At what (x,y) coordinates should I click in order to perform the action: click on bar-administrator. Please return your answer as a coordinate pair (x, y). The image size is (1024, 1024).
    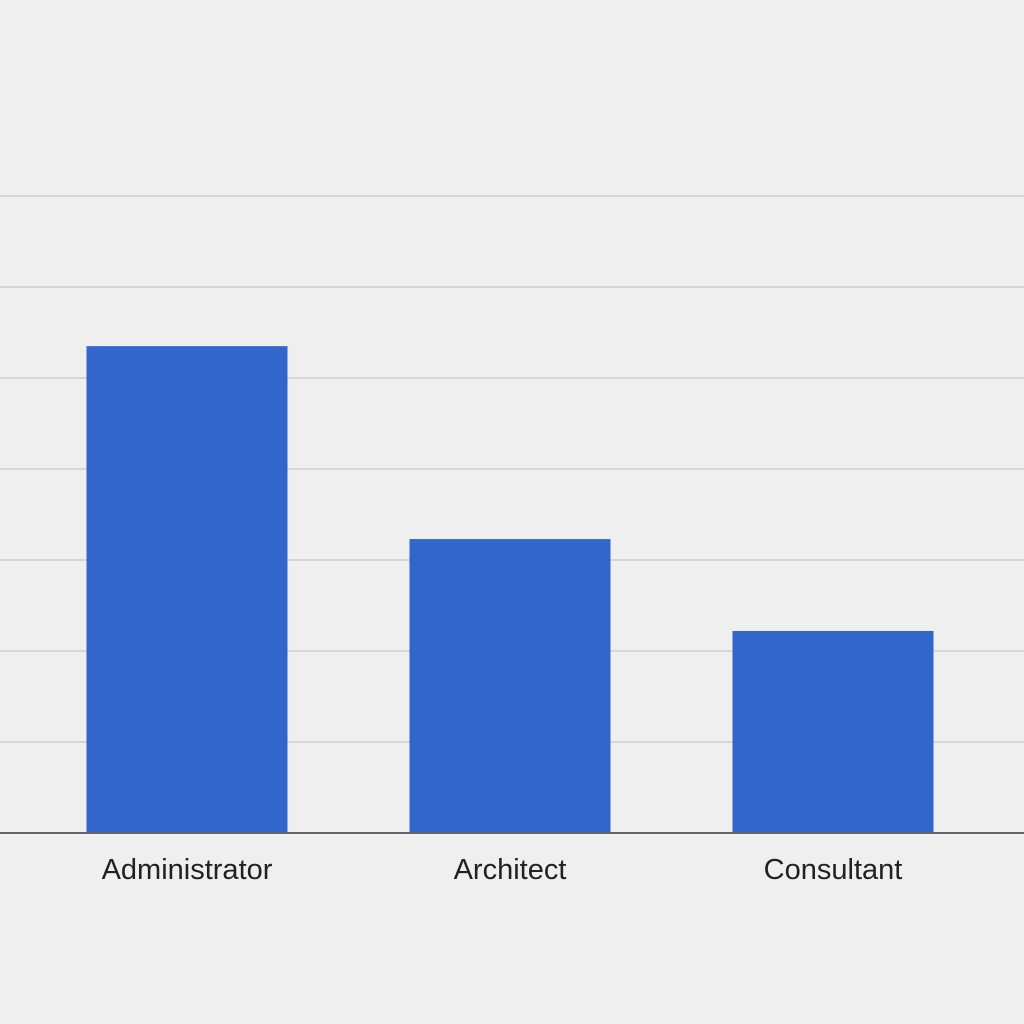
    Looking at the image, I should click on (187, 589).